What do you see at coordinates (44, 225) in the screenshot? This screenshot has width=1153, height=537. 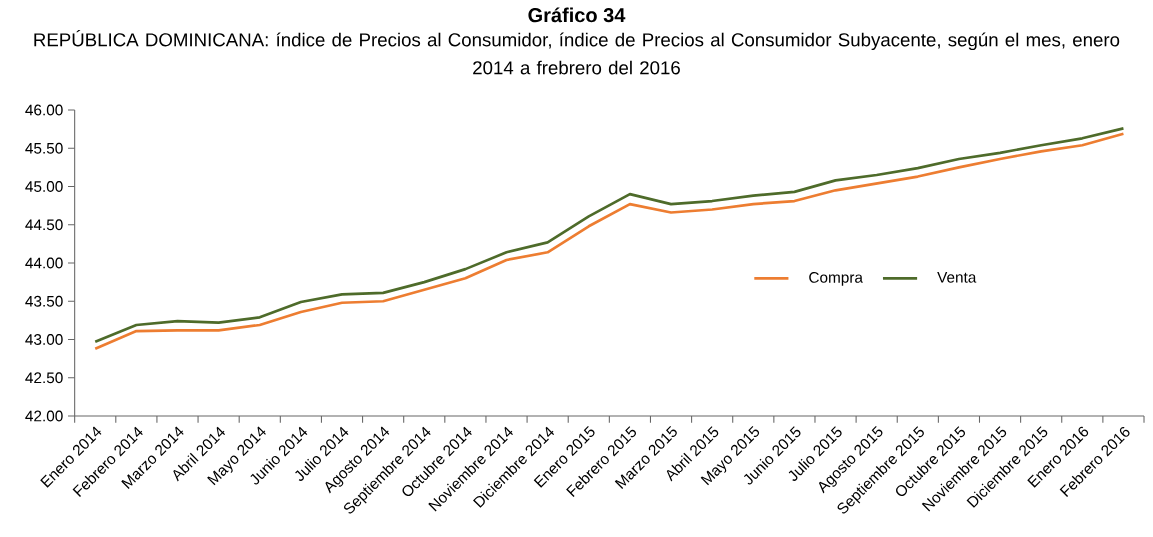 I see `y-tick-label: 44.50` at bounding box center [44, 225].